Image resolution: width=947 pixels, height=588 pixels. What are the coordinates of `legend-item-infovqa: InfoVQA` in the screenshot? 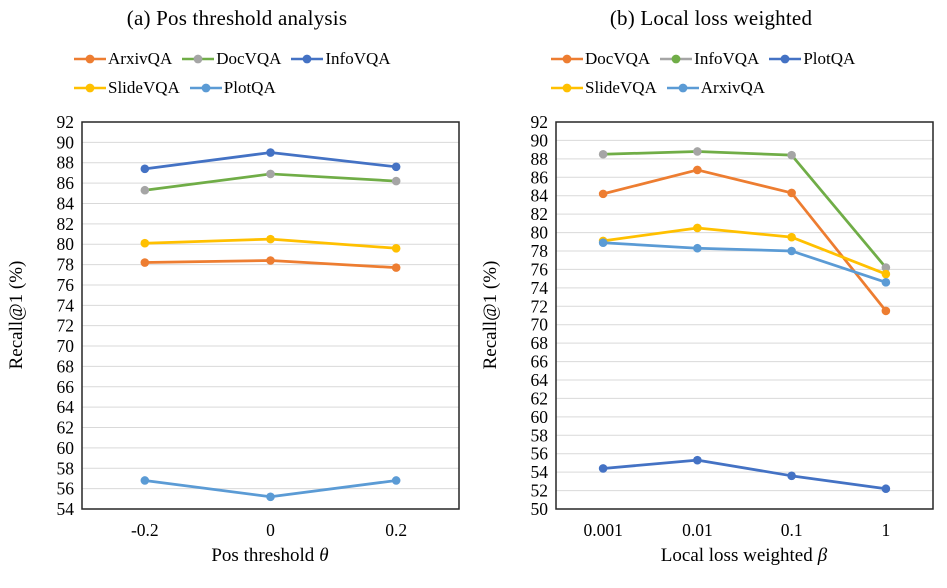 It's located at (341, 58).